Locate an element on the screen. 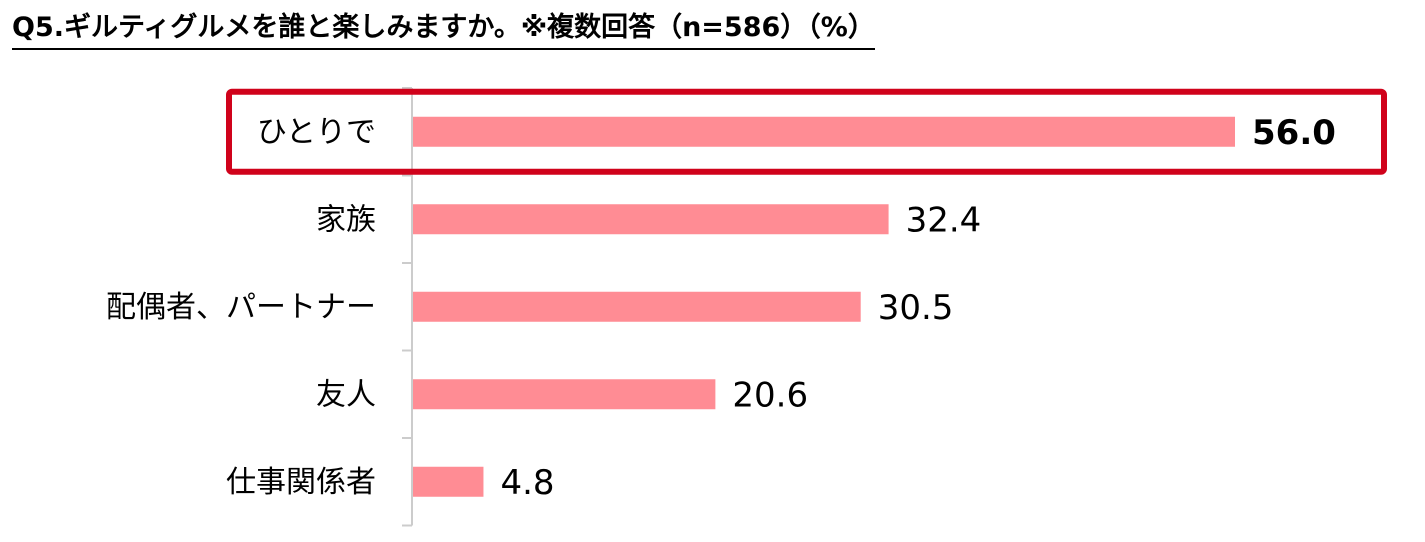 Image resolution: width=1425 pixels, height=542 pixels. category-label: 家族 is located at coordinates (346, 219).